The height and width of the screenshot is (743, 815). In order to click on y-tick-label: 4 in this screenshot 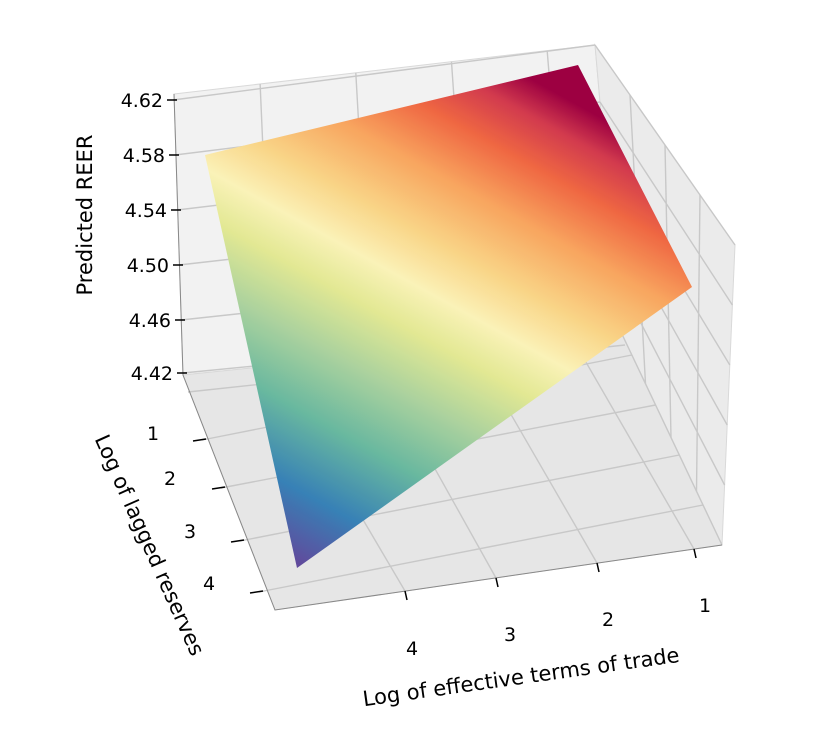, I will do `click(209, 584)`.